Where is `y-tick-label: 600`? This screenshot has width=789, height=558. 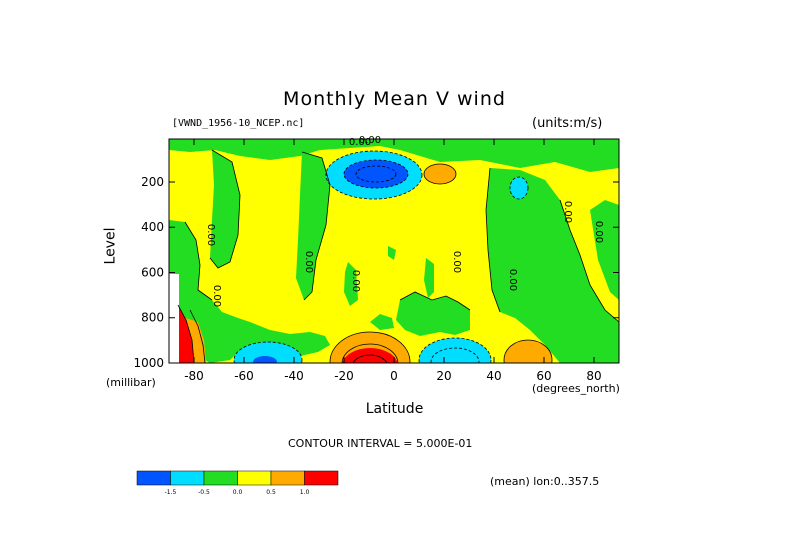
y-tick-label: 600 is located at coordinates (152, 272).